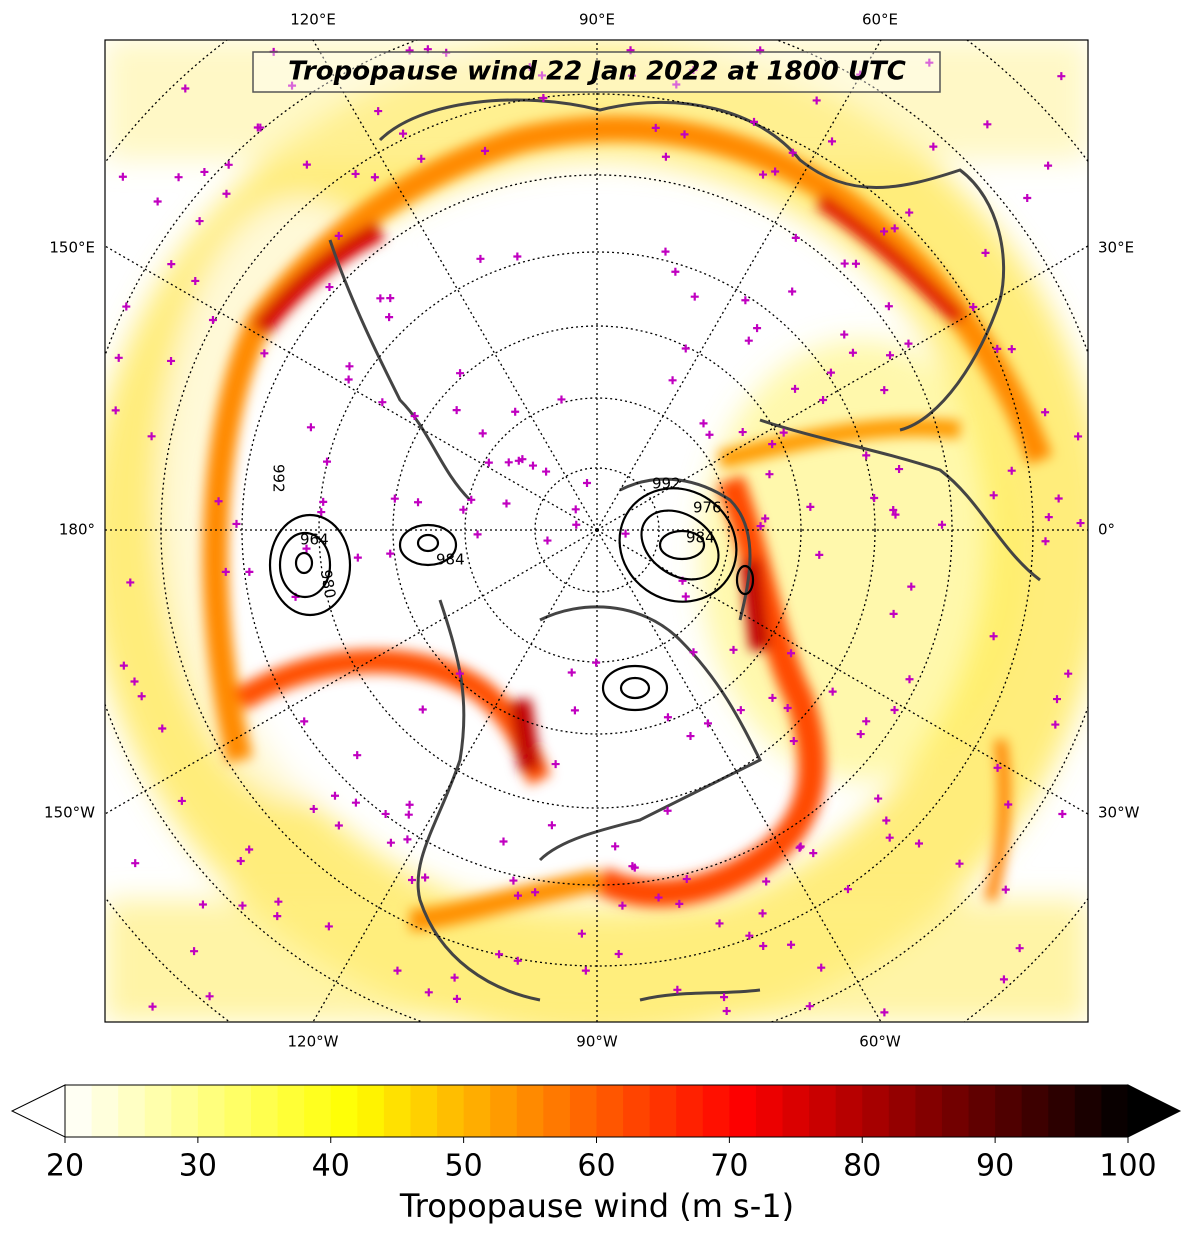 This screenshot has height=1242, width=1192. What do you see at coordinates (1116, 248) in the screenshot?
I see `lon-label: 30°E` at bounding box center [1116, 248].